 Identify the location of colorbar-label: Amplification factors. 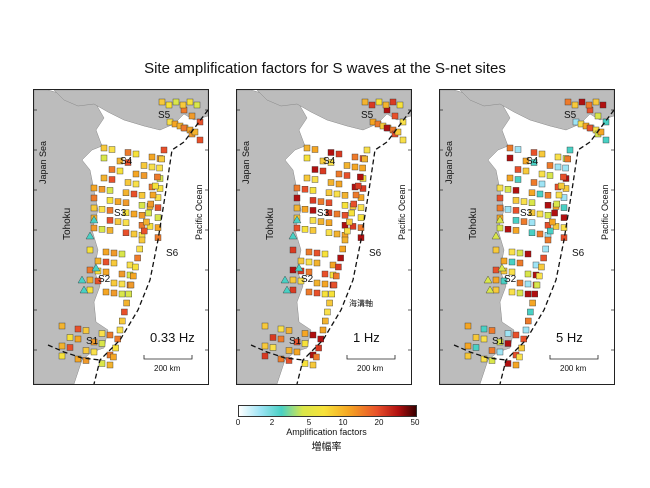
(326, 432).